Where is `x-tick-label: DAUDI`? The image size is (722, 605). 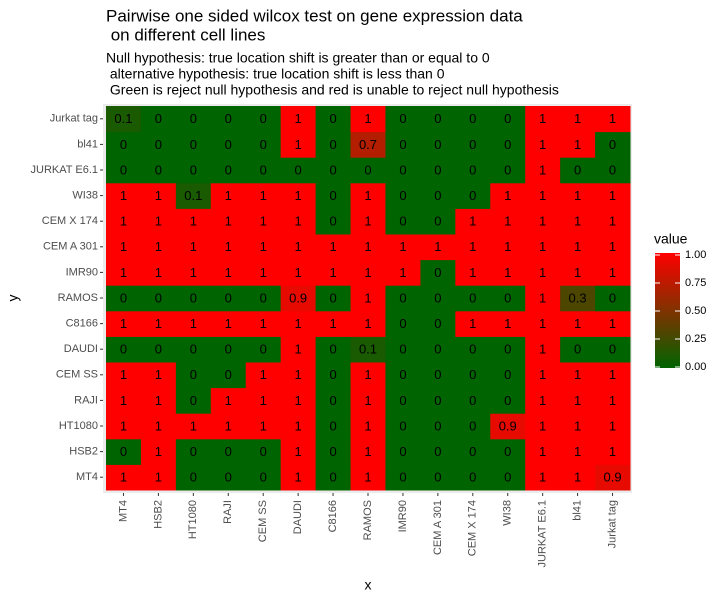
x-tick-label: DAUDI is located at coordinates (298, 517).